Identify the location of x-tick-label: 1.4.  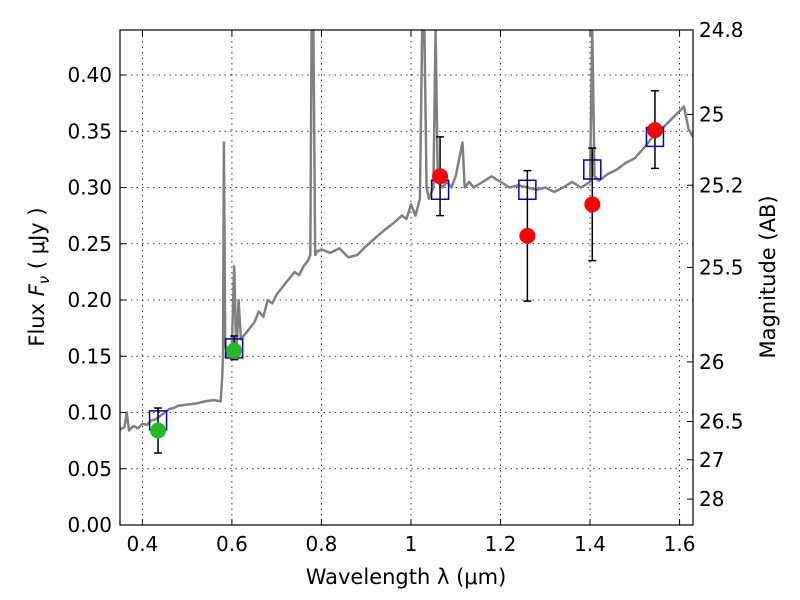
(590, 544).